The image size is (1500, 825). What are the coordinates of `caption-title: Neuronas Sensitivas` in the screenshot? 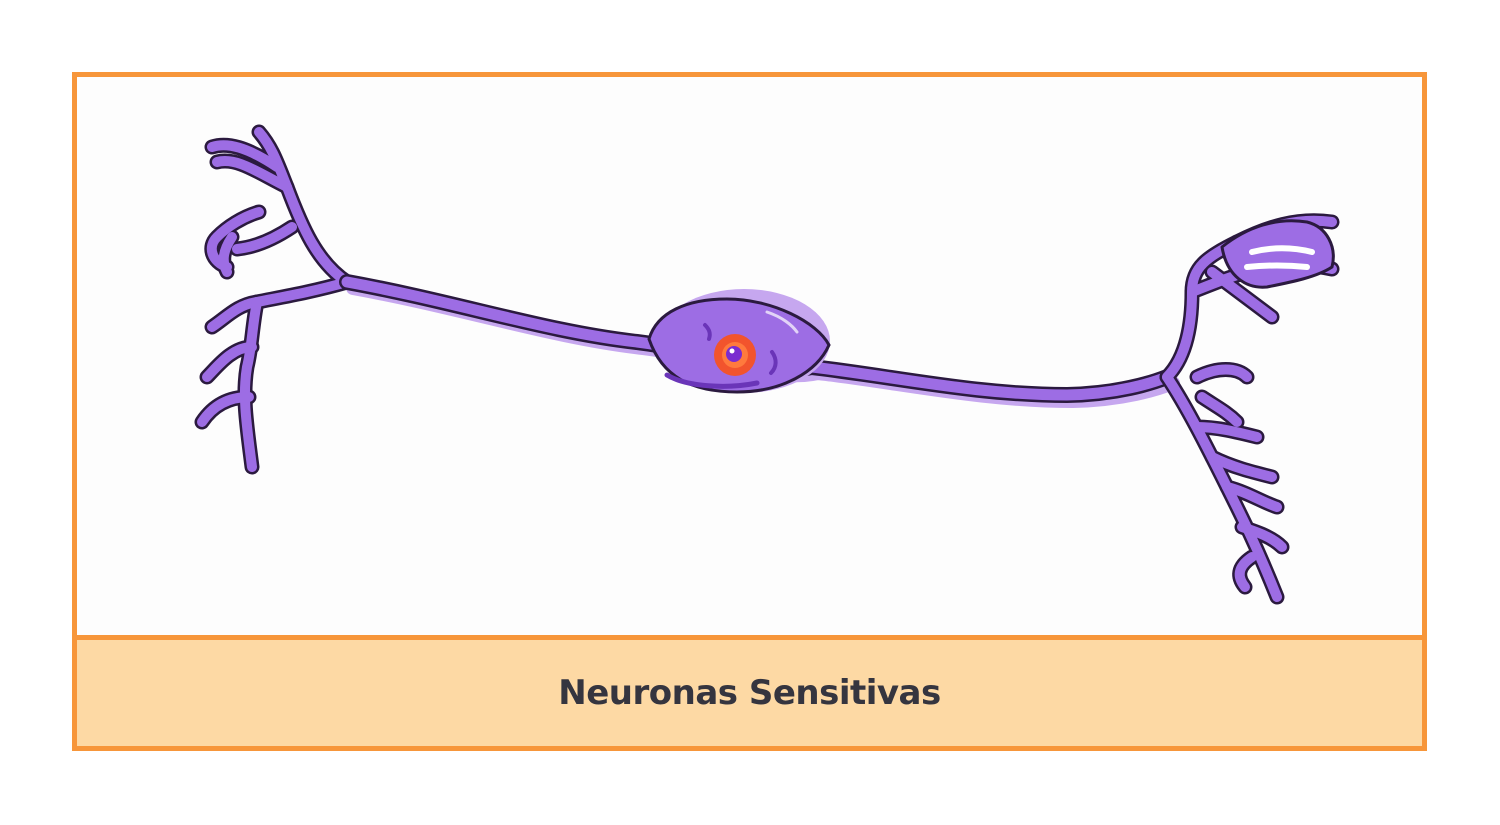 It's located at (749, 693).